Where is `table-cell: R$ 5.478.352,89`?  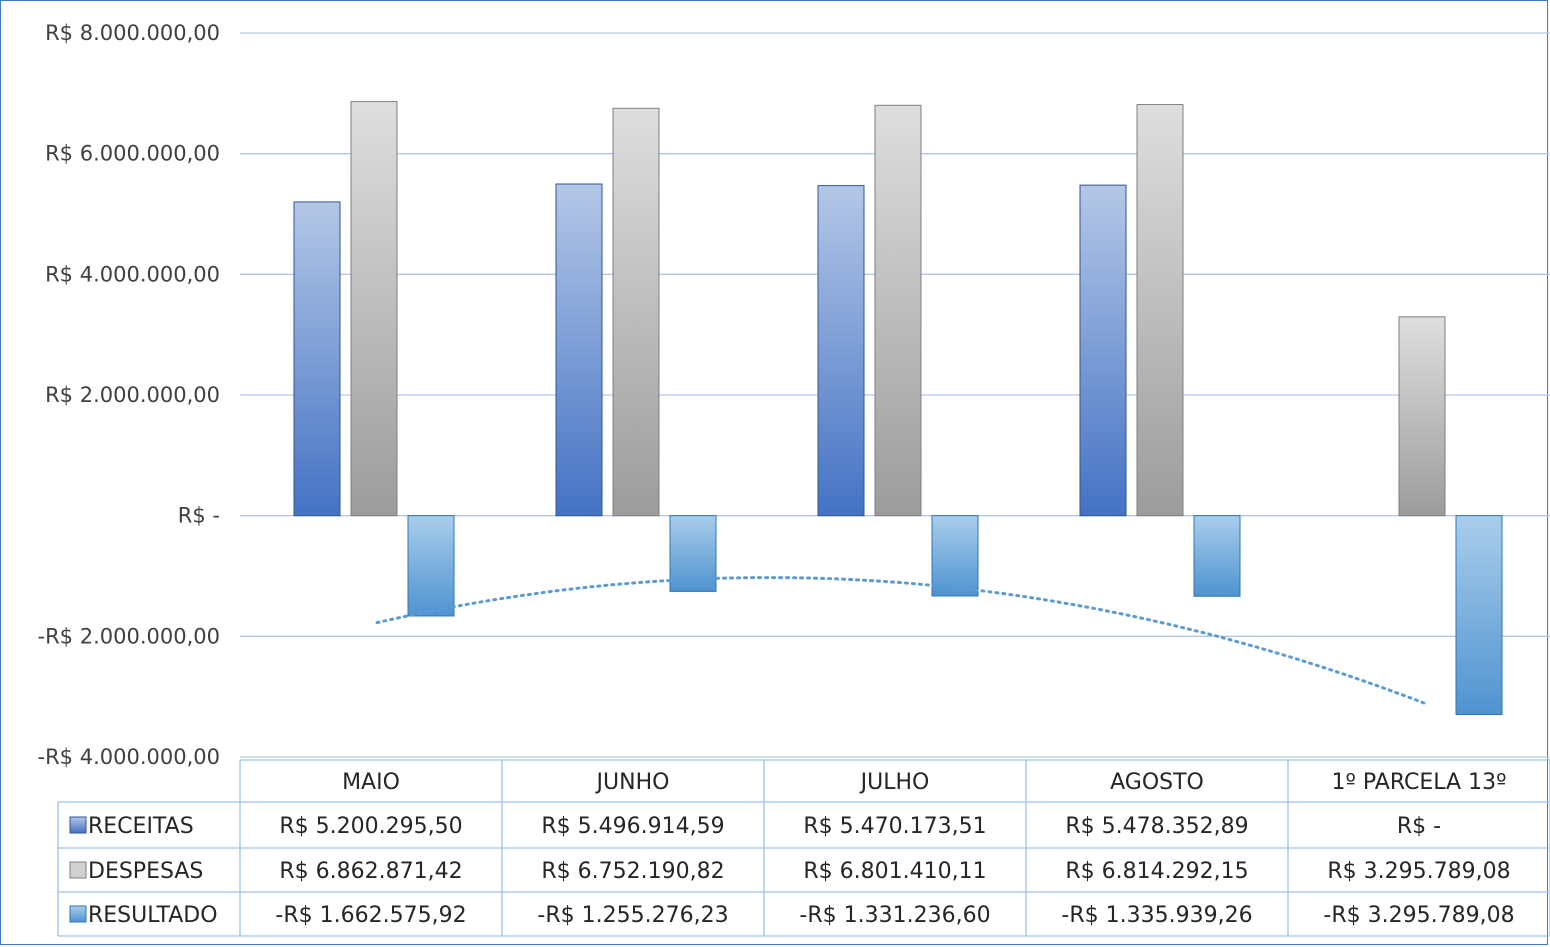
table-cell: R$ 5.478.352,89 is located at coordinates (1156, 826).